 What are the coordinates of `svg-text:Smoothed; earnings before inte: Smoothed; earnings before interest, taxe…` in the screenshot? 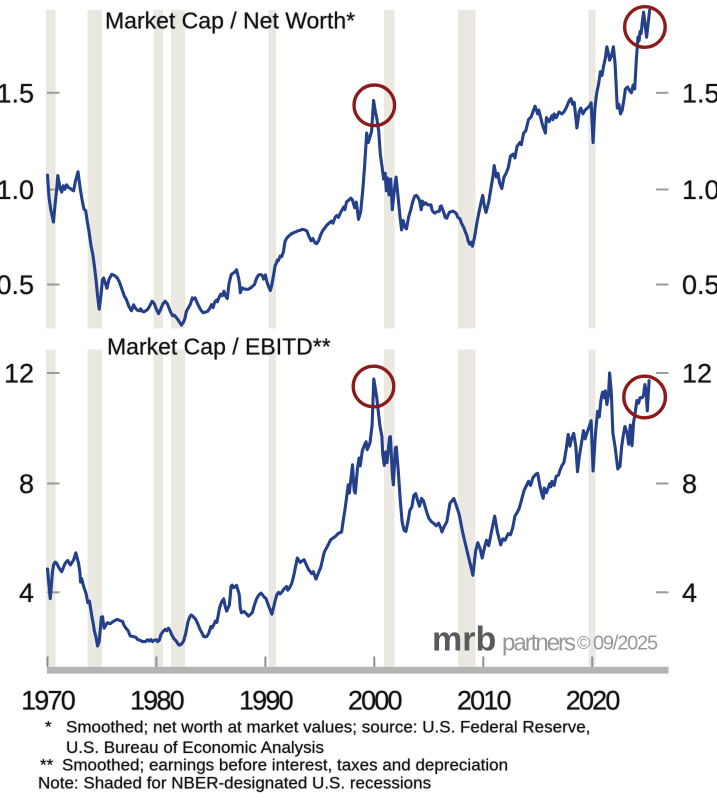 It's located at (285, 765).